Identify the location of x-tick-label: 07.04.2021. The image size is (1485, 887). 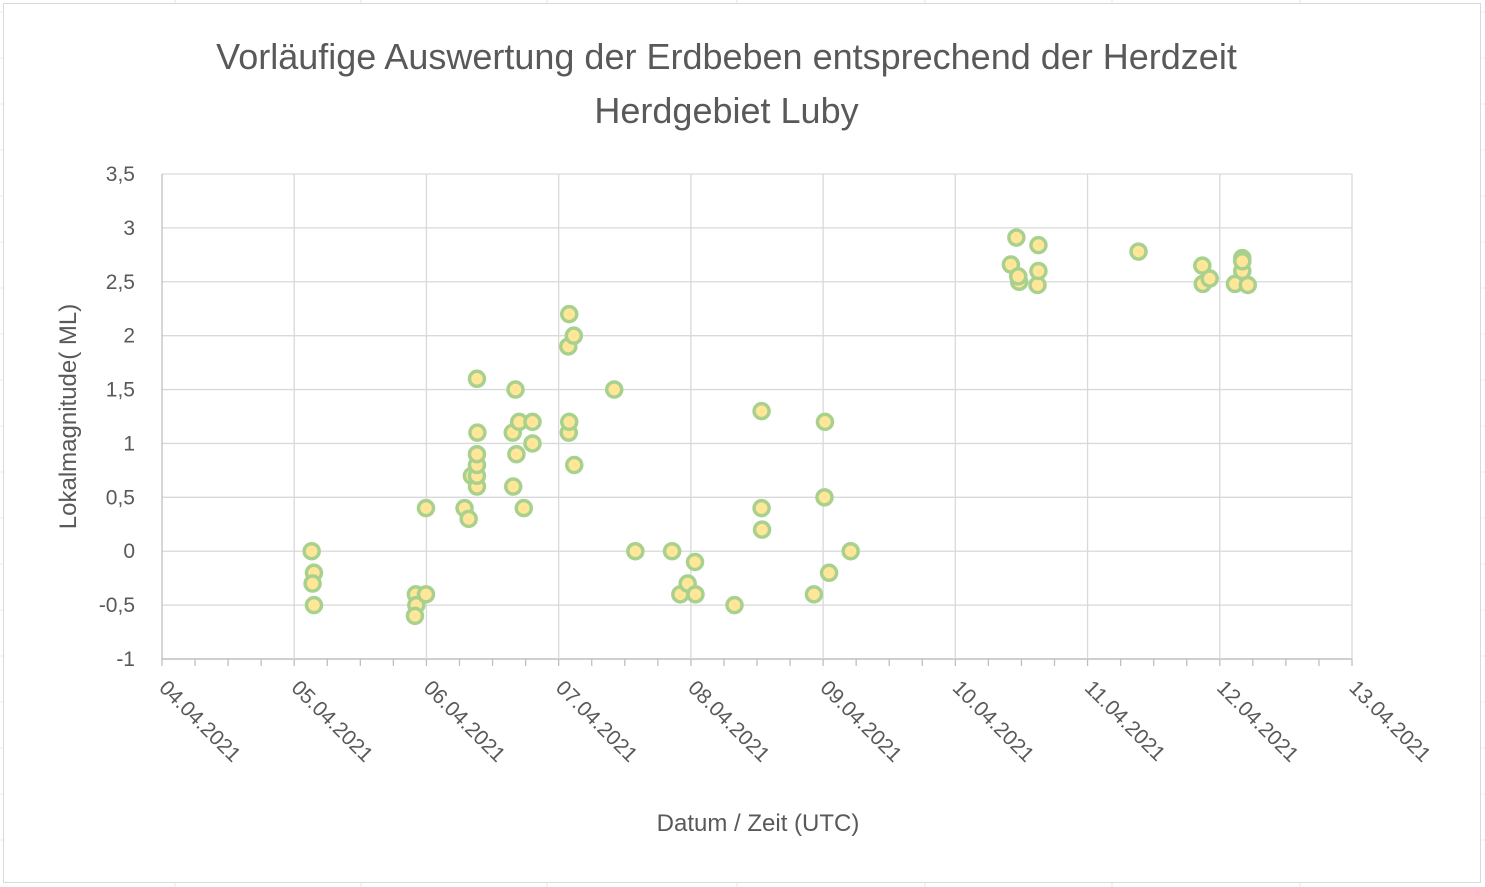
(596, 721).